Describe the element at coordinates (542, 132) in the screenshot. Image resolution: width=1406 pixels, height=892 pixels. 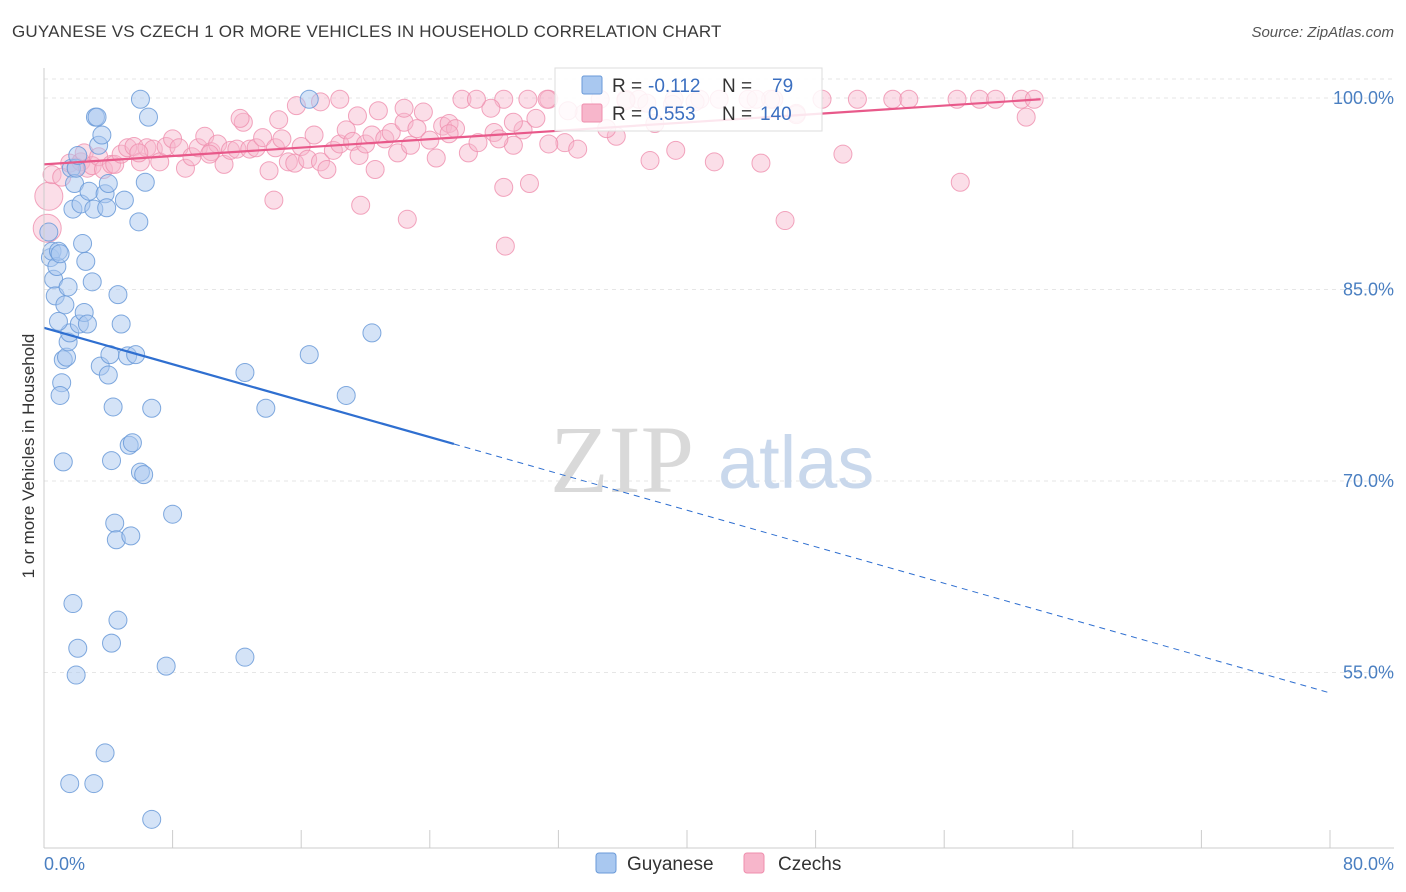
I see `czech-trend-line` at that location.